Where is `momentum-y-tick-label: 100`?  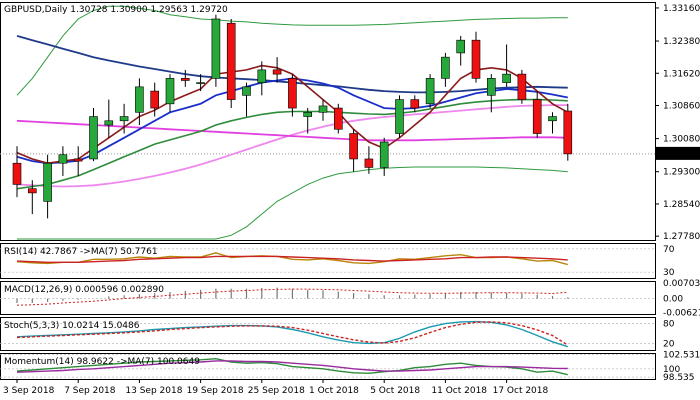 momentum-y-tick-label: 100 is located at coordinates (671, 370).